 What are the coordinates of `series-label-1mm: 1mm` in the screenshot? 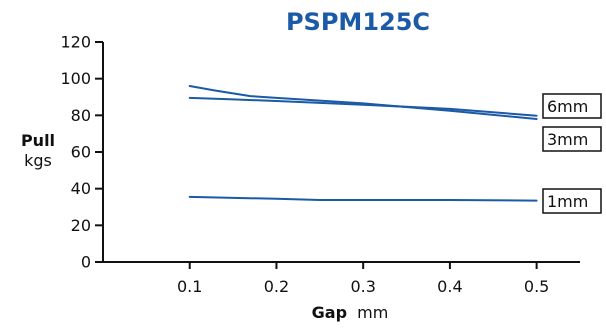 It's located at (572, 201).